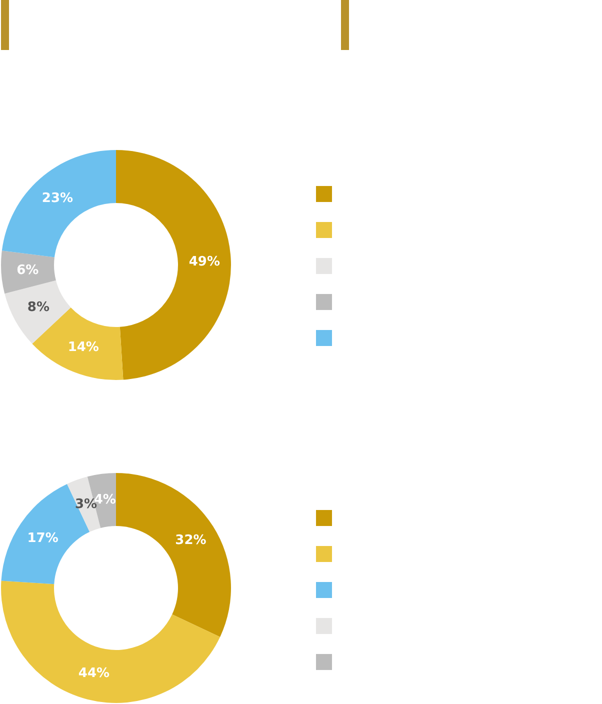  Describe the element at coordinates (190, 540) in the screenshot. I see `data-label: 32%` at that location.